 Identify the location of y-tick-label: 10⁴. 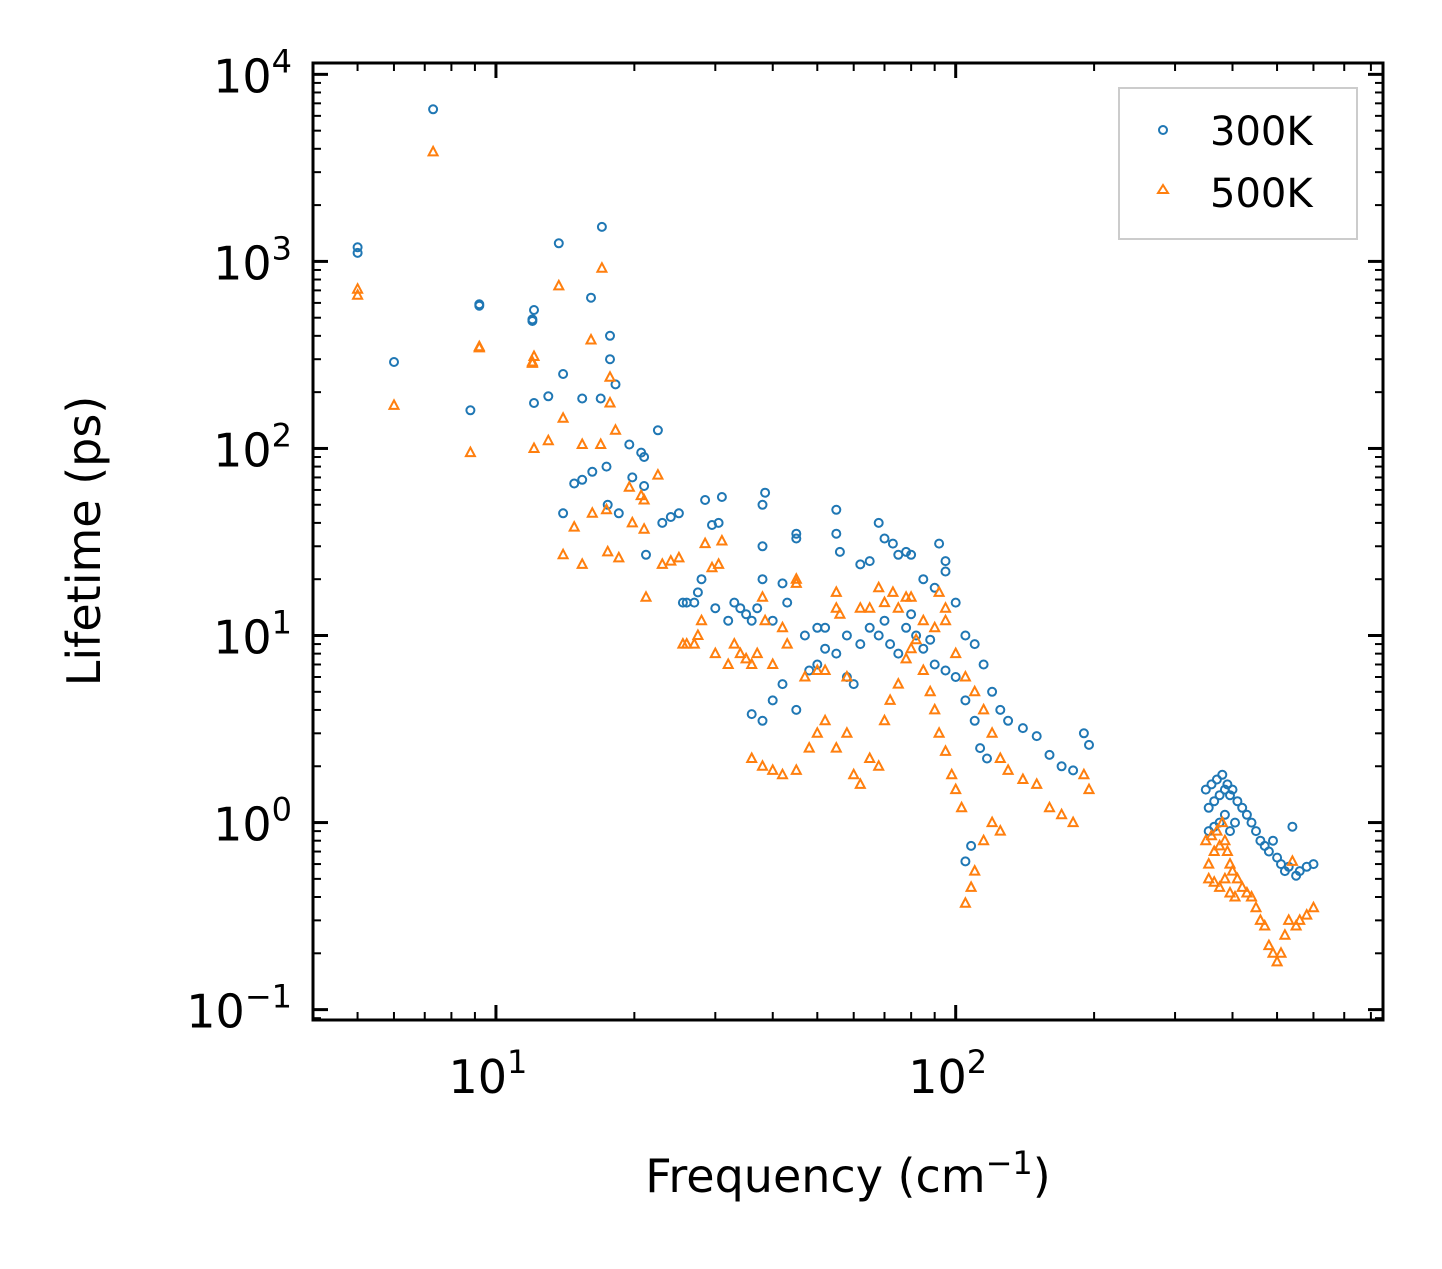
(252, 72).